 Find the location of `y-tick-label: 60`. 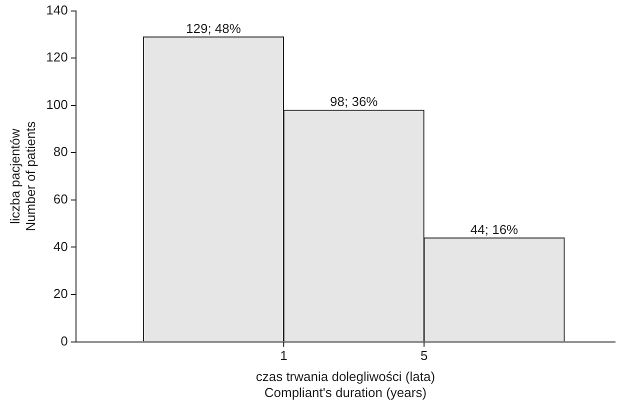

y-tick-label: 60 is located at coordinates (60, 199).